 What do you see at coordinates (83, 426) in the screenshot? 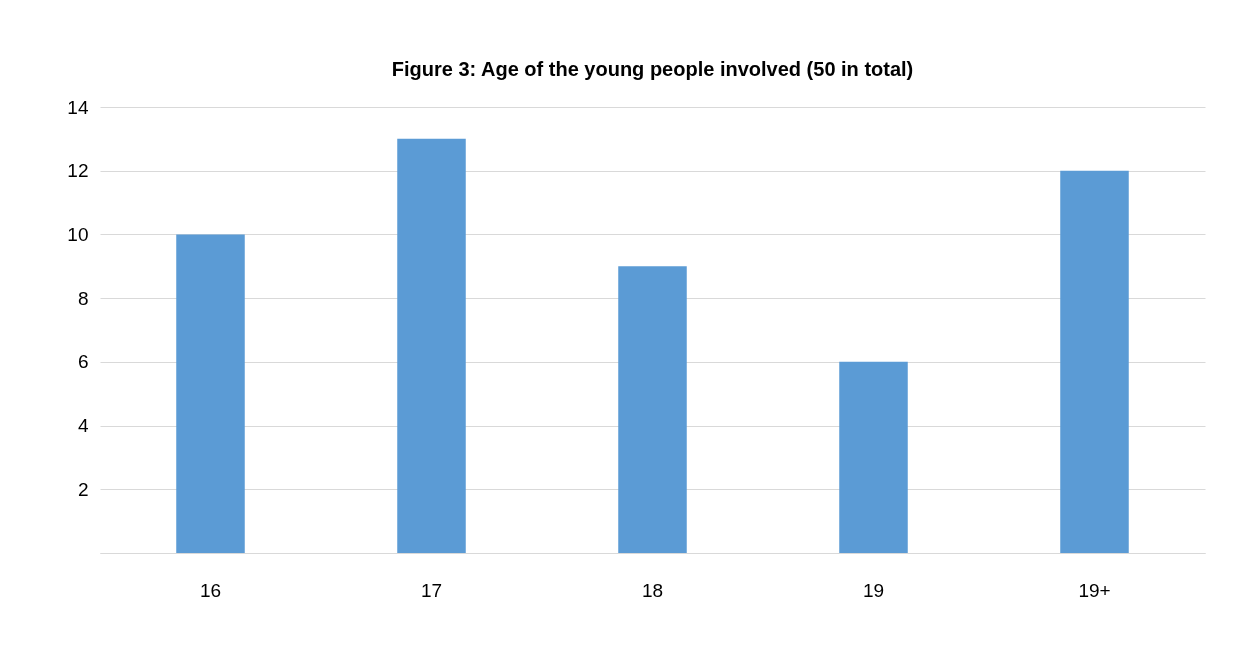
I see `y-tick-label: 4` at bounding box center [83, 426].